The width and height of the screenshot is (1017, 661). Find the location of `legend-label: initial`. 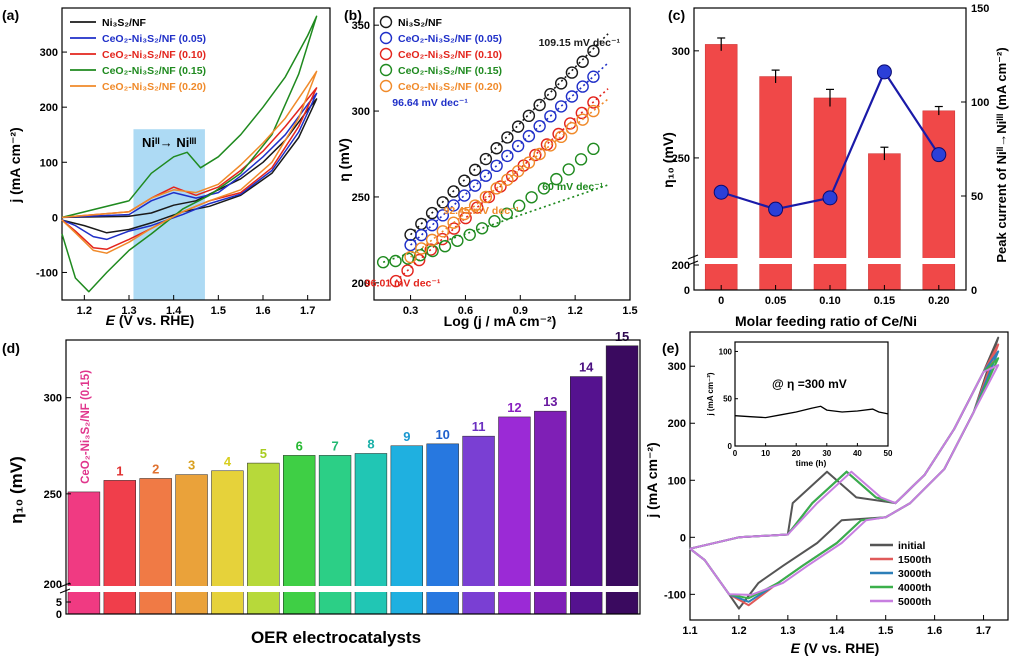

legend-label: initial is located at coordinates (912, 546).